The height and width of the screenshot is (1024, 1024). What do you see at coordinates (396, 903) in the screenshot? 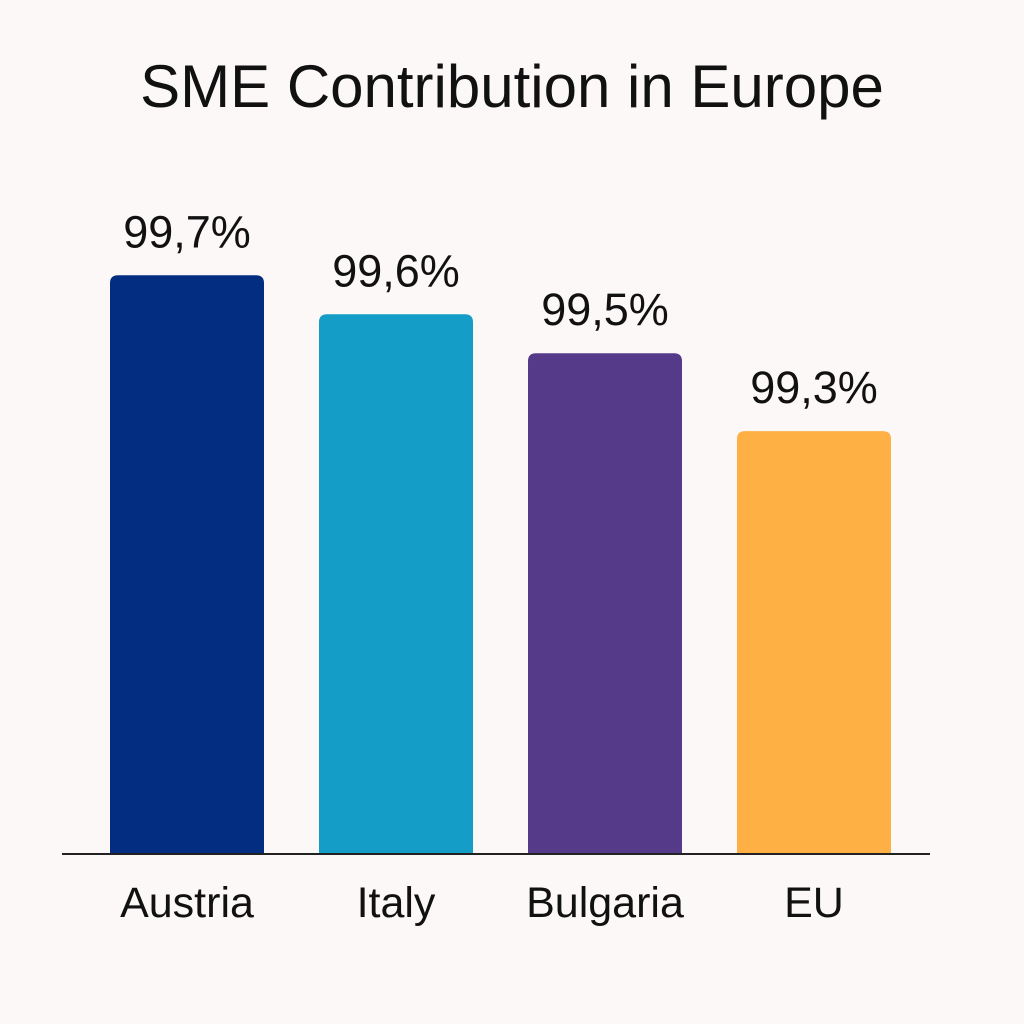
I see `category-label-italy: Italy` at bounding box center [396, 903].